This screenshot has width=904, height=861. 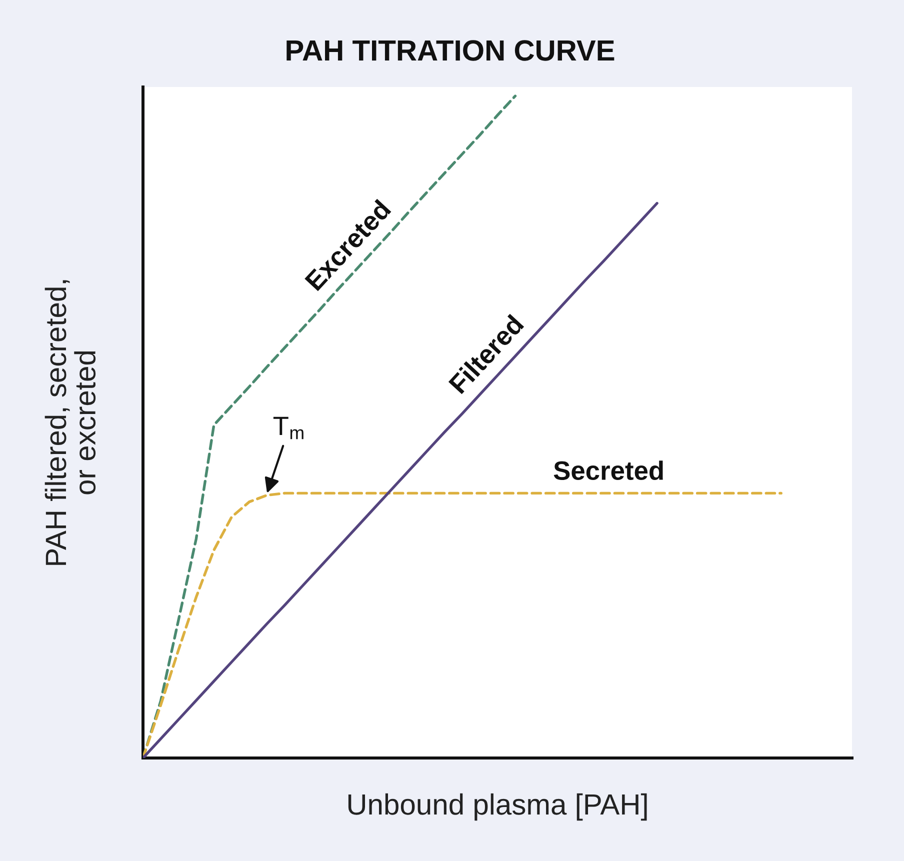 What do you see at coordinates (288, 428) in the screenshot?
I see `annotation: T$_{m}$` at bounding box center [288, 428].